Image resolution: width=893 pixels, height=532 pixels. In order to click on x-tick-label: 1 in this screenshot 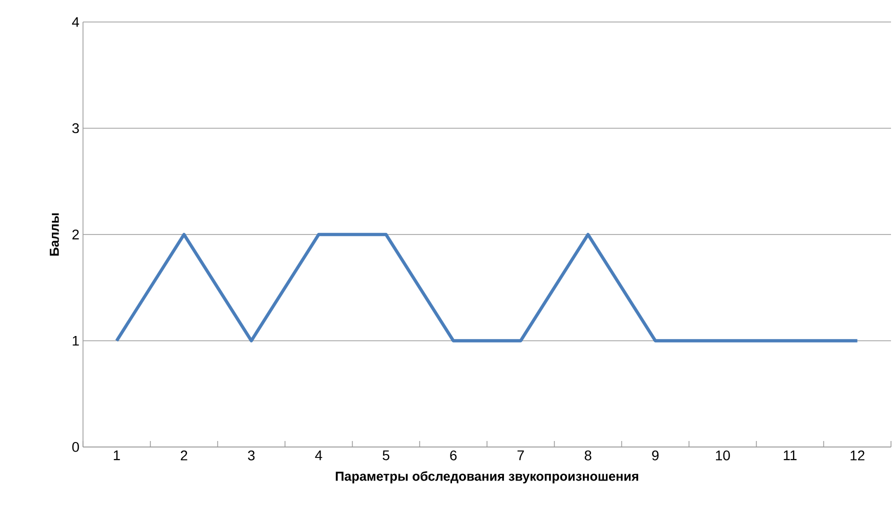, I will do `click(117, 455)`.